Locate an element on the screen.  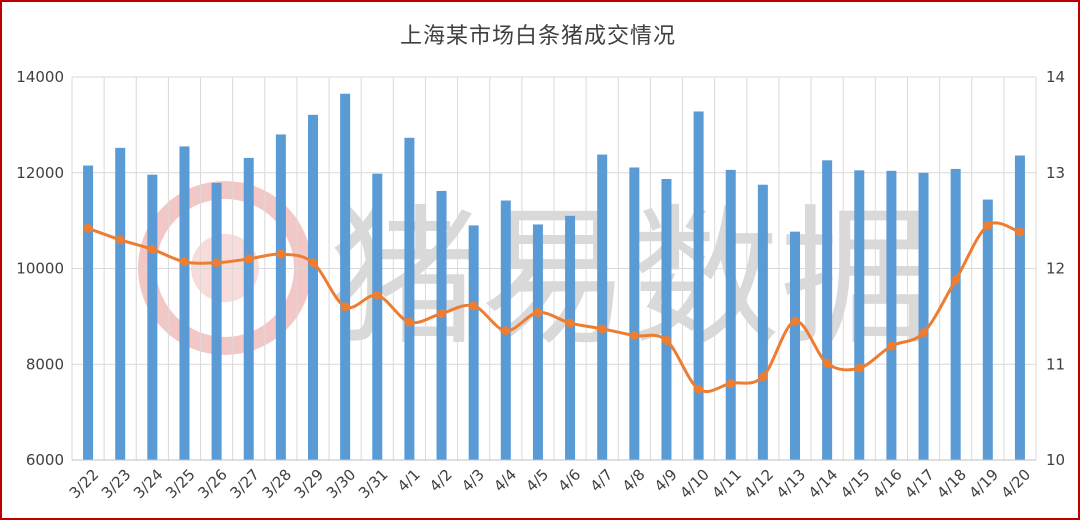
x-tick-label: 4/16 is located at coordinates (887, 484).